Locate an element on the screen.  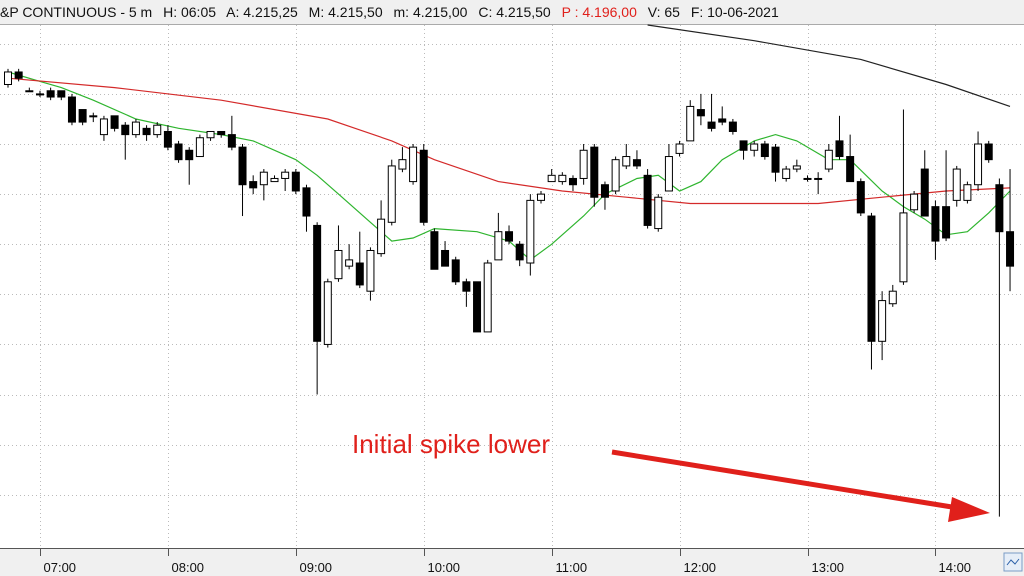
x-tick-label: 13:00 is located at coordinates (828, 567).